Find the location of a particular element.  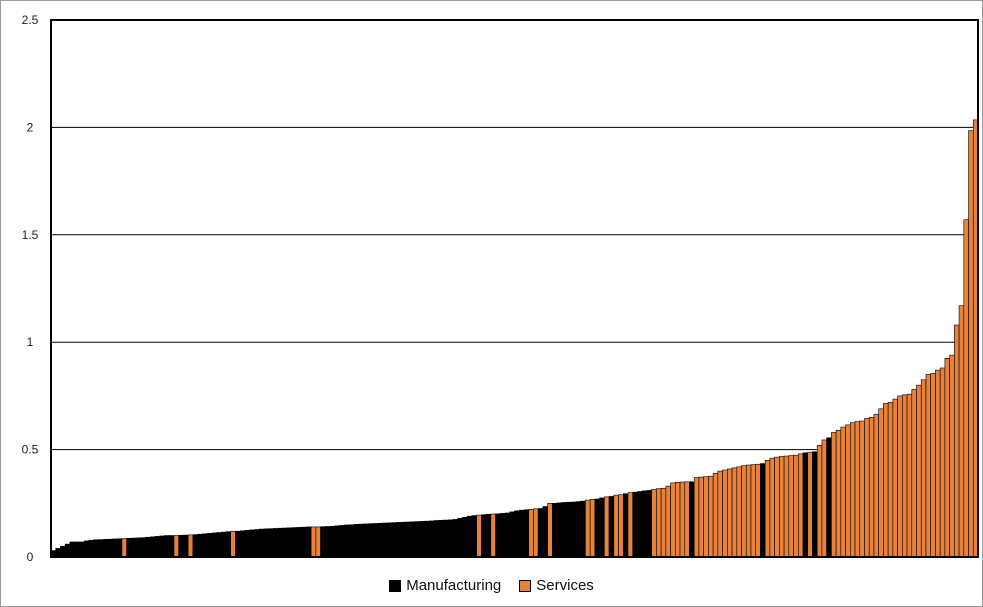

y-tick-label: 1.5 is located at coordinates (30, 235).